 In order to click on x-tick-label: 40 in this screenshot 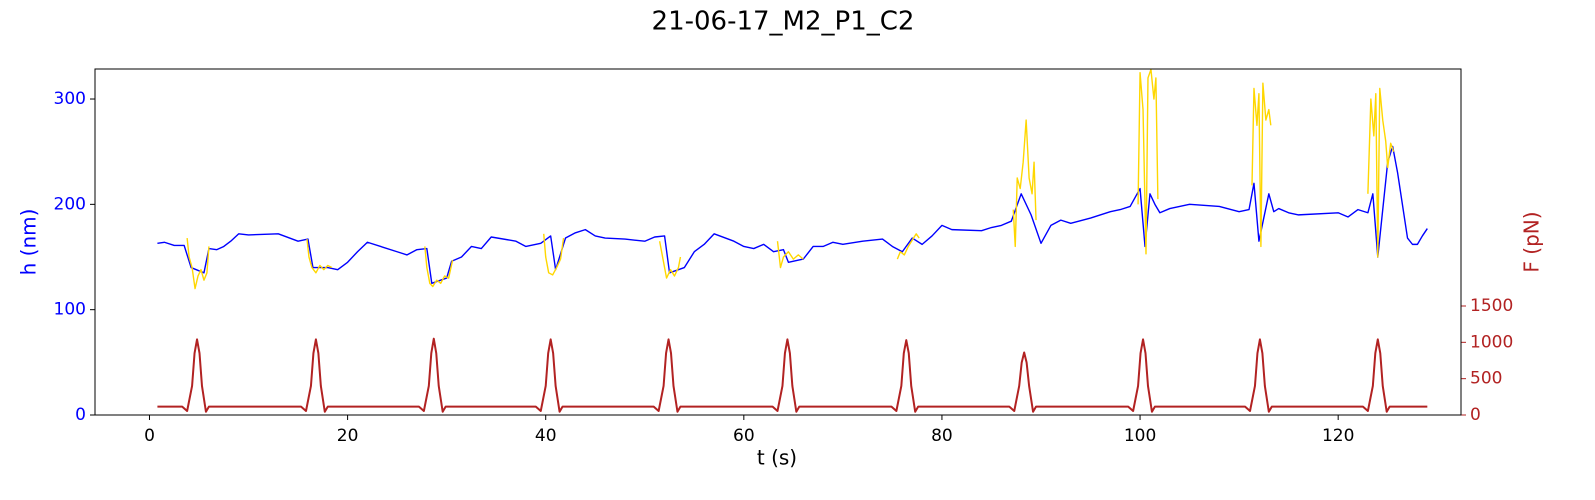, I will do `click(546, 436)`.